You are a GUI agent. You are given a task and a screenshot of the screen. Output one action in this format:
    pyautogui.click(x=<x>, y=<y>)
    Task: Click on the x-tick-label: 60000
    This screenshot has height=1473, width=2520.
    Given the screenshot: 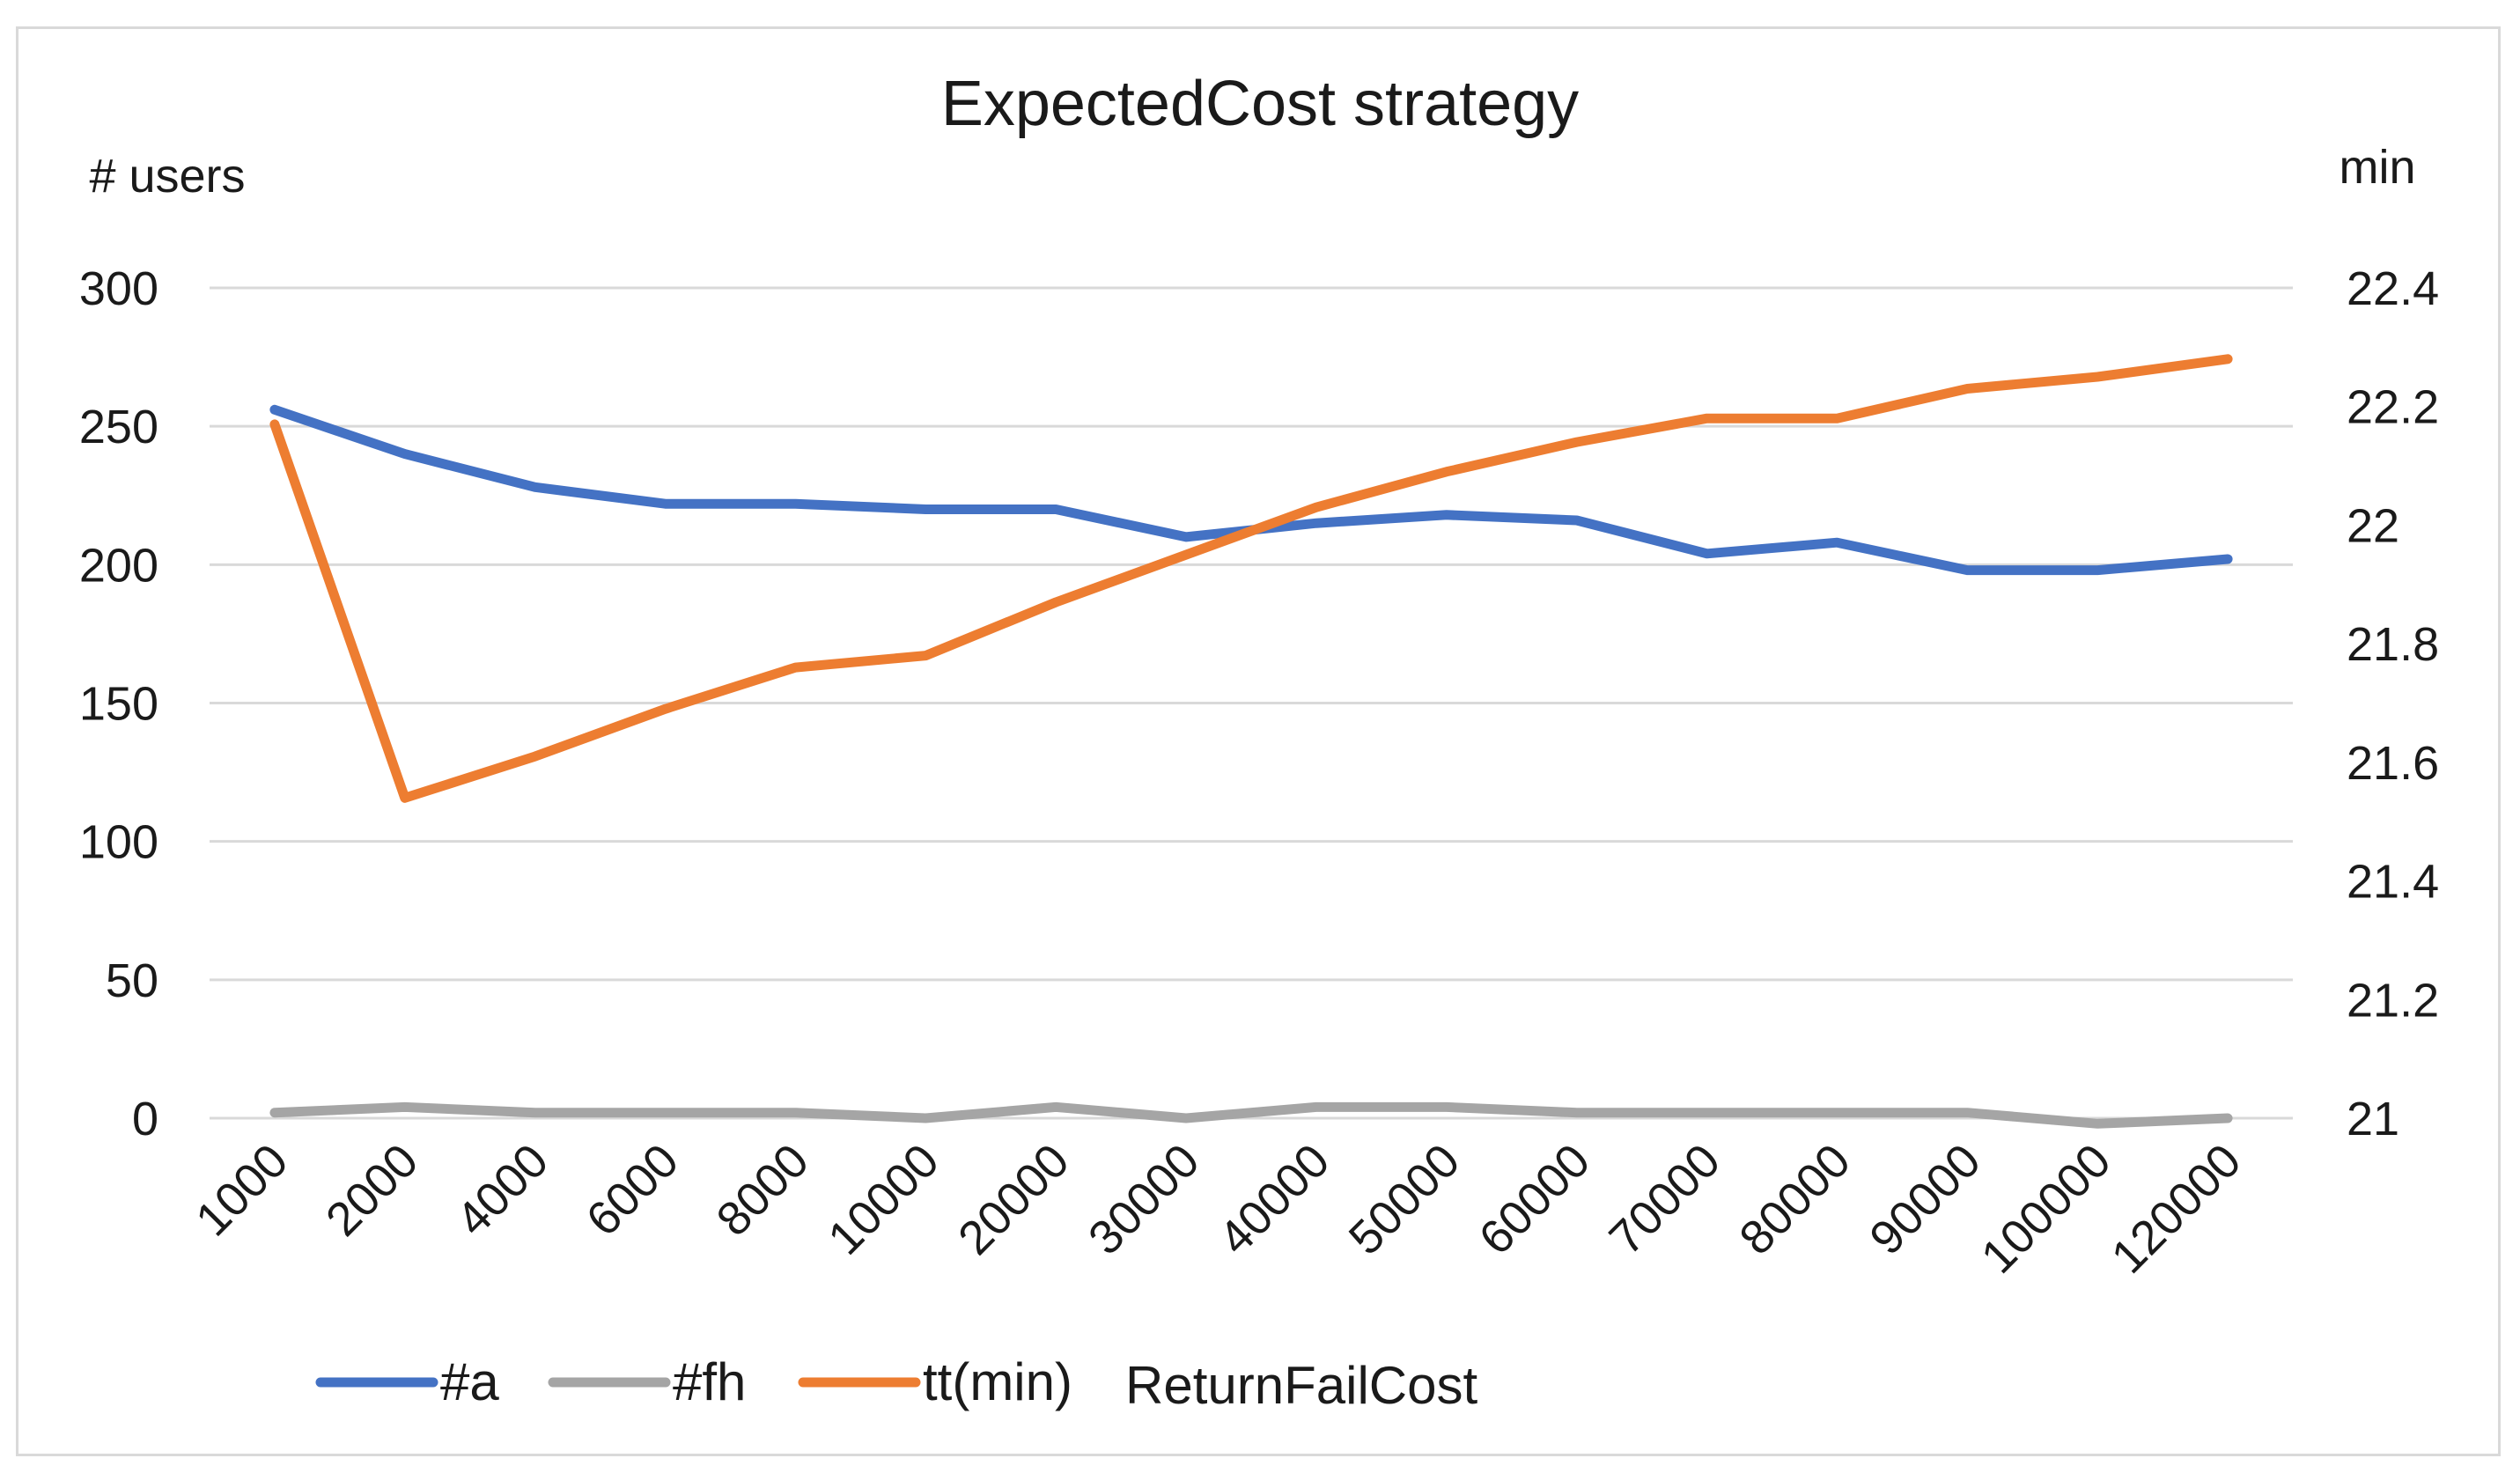 What is the action you would take?
    pyautogui.click(x=1535, y=1199)
    